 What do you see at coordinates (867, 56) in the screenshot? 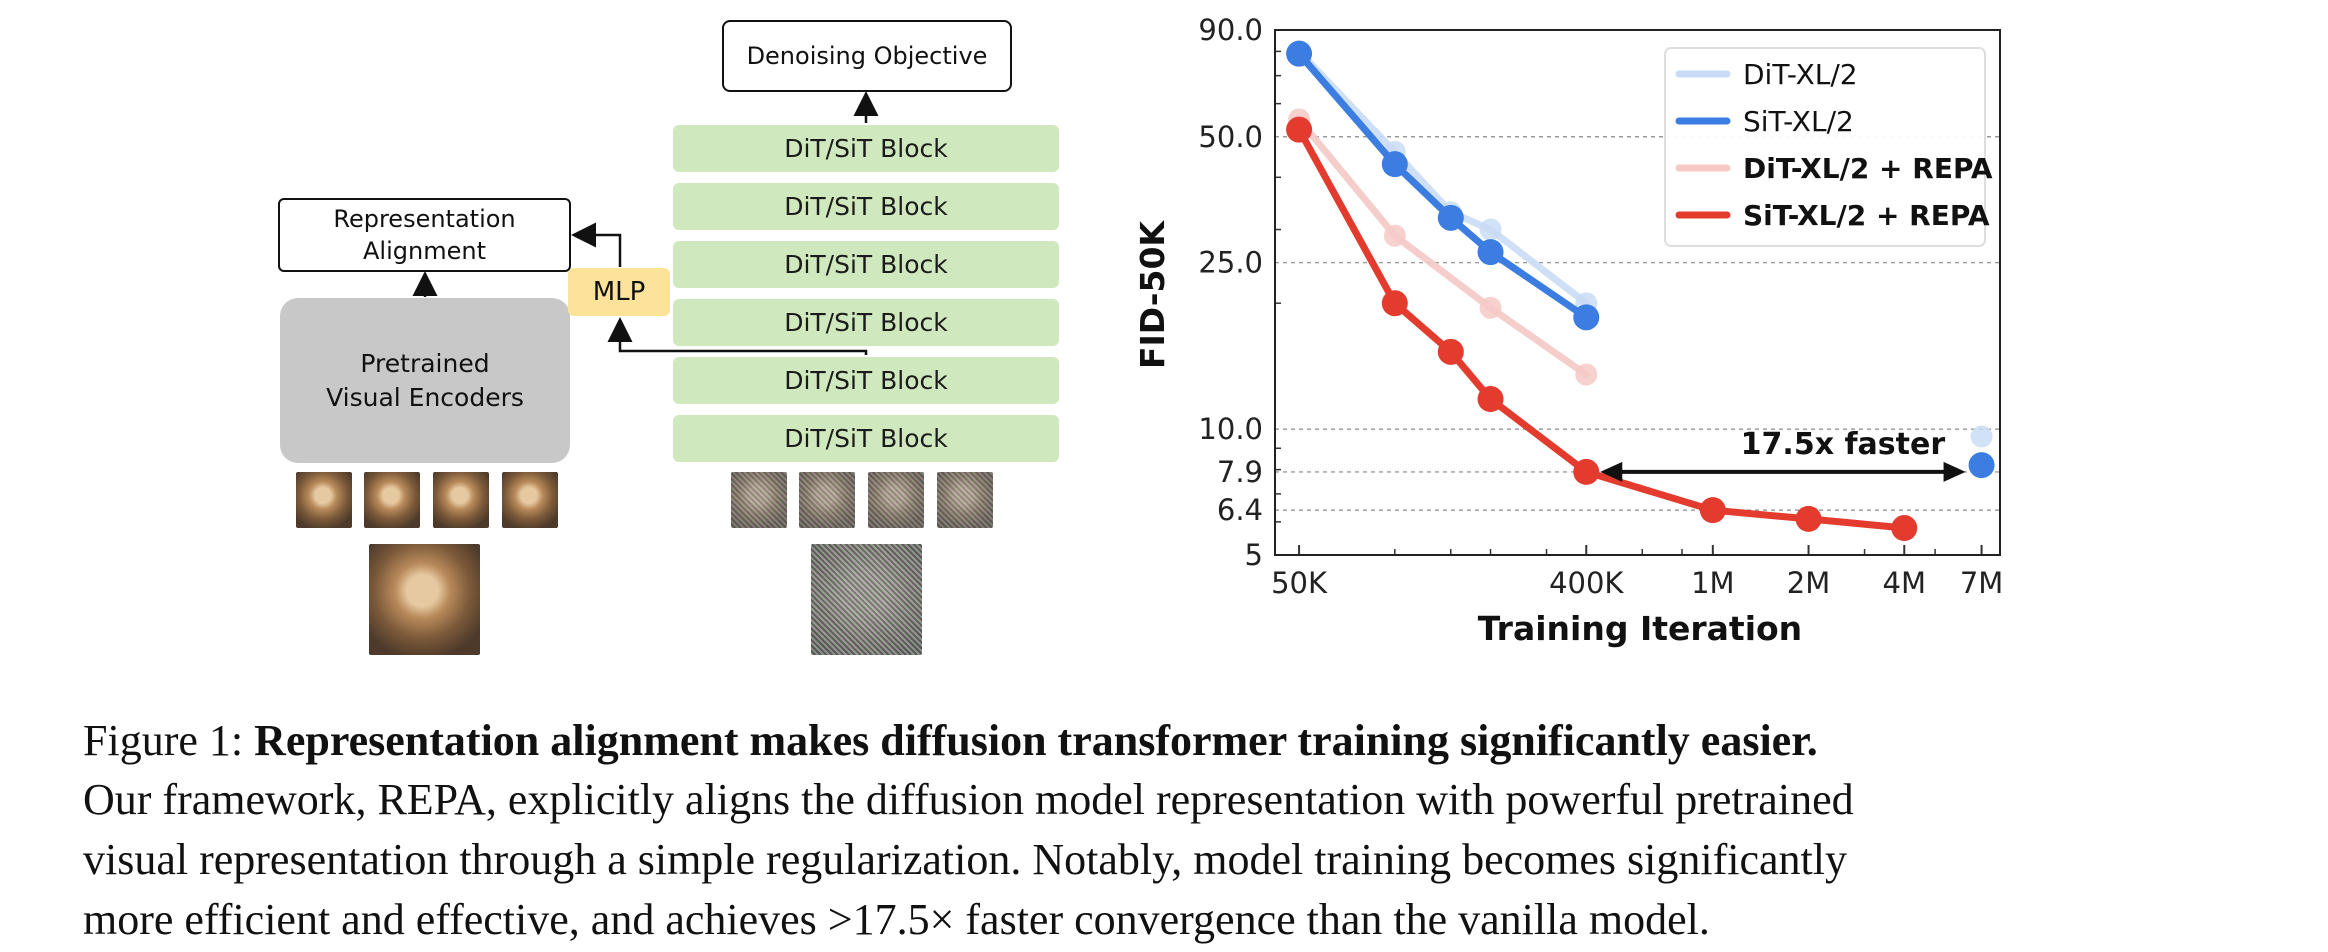
I see `denoising-objective-box: Denoising Objective` at bounding box center [867, 56].